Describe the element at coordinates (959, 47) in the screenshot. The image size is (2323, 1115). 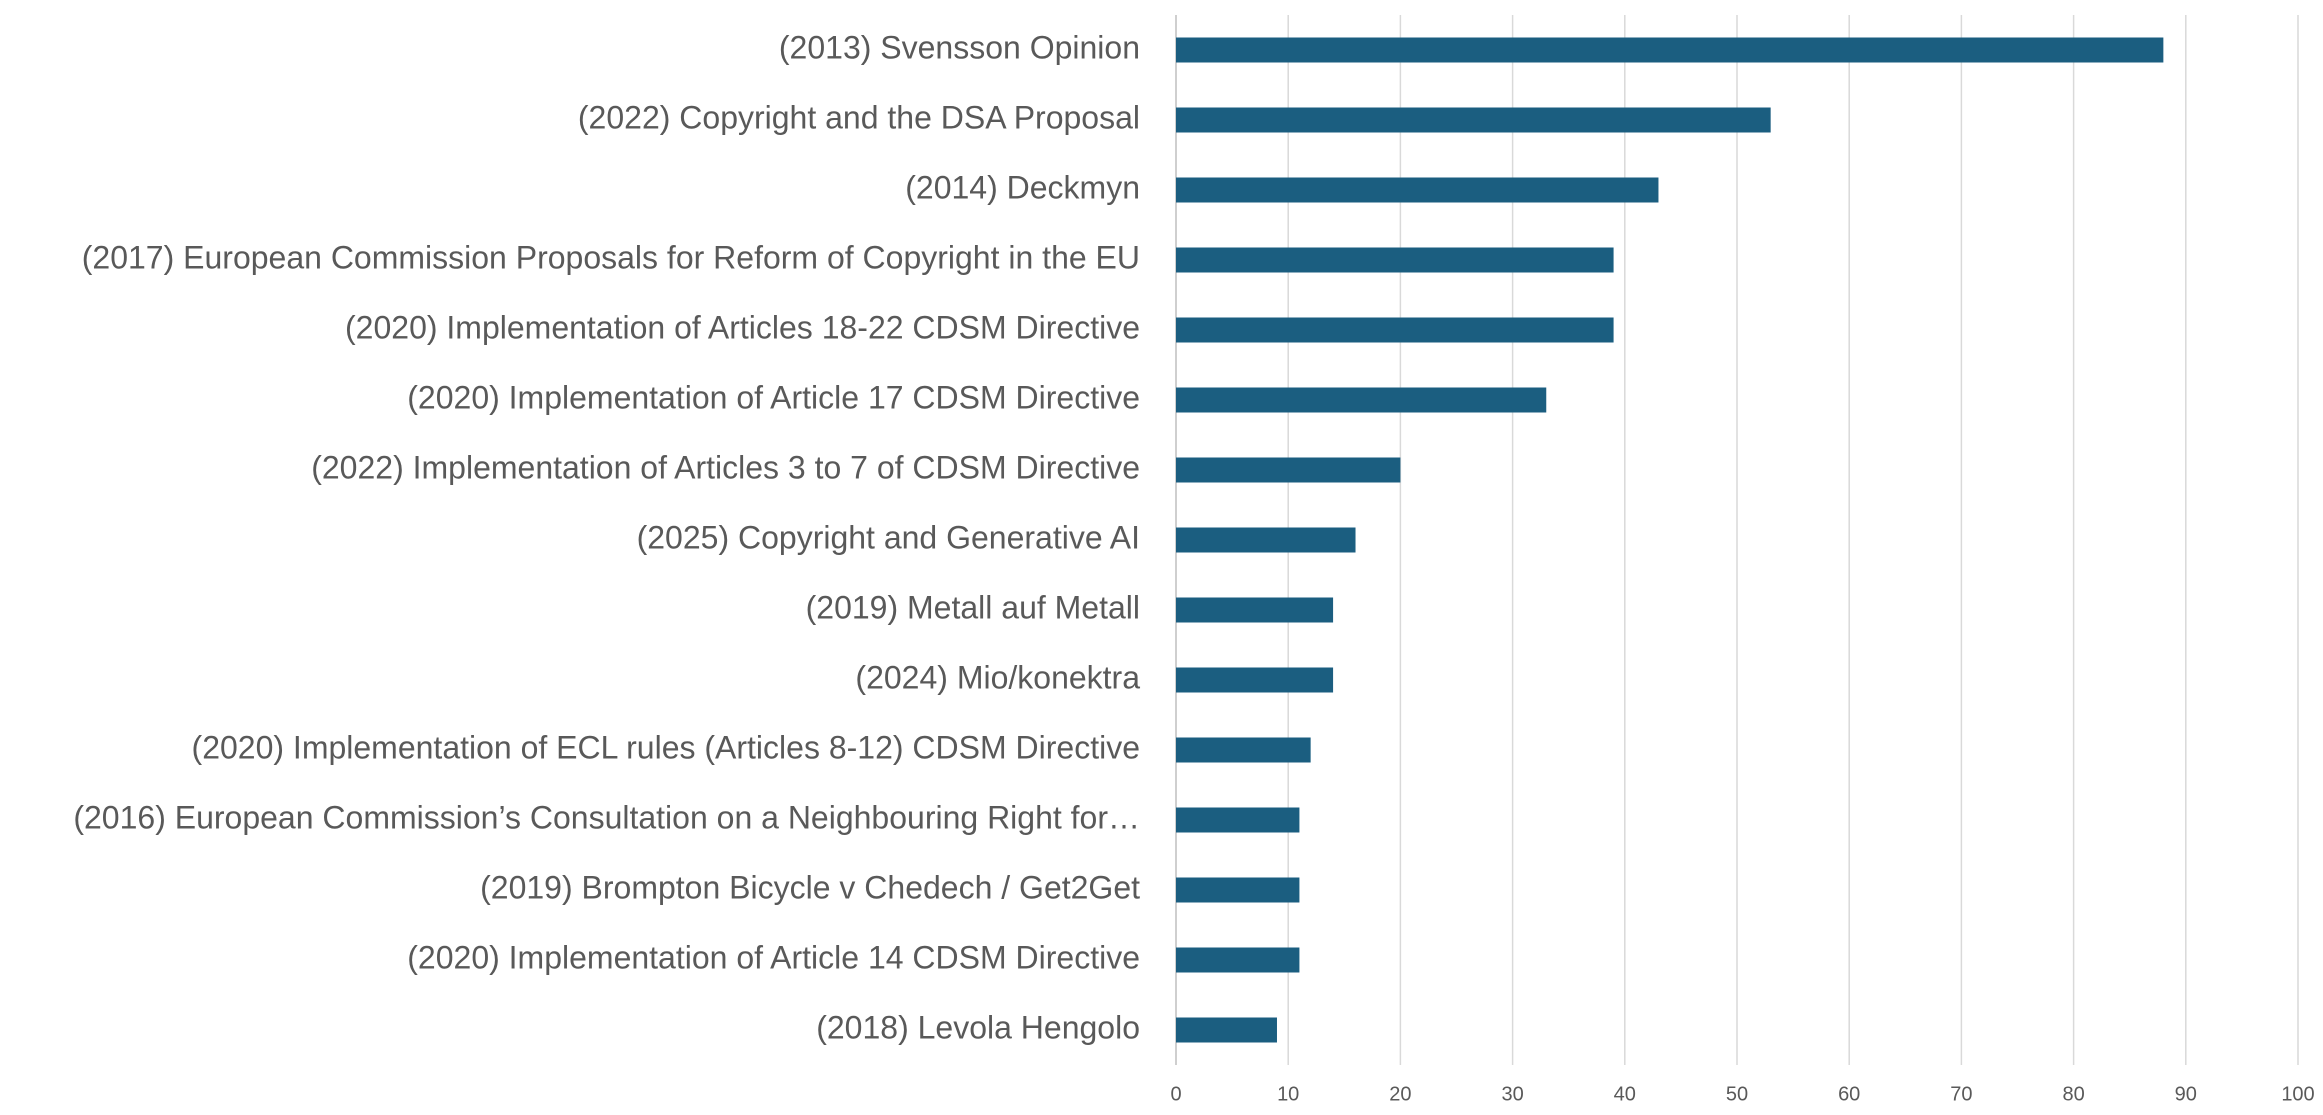
I see `y-tick-label: (2013) Svensson Opinion` at that location.